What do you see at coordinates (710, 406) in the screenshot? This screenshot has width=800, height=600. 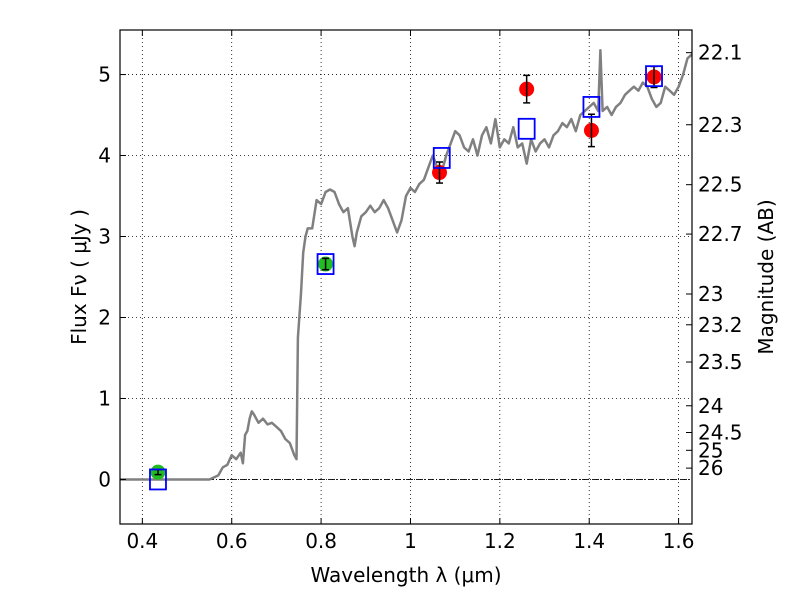 I see `y2-tick-label: 24` at bounding box center [710, 406].